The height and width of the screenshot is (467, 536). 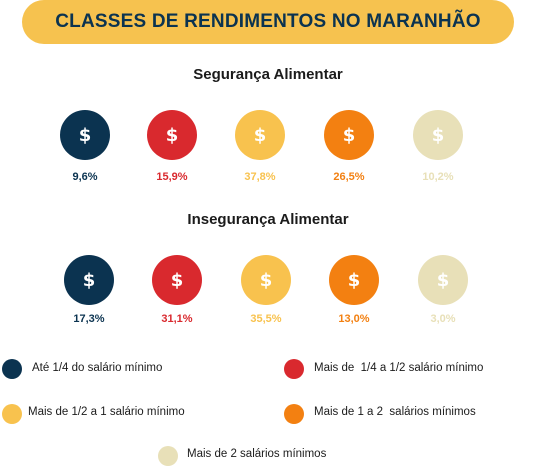 I want to click on value-label-seguranca-ate-1-4: 9,6%, so click(x=85, y=177).